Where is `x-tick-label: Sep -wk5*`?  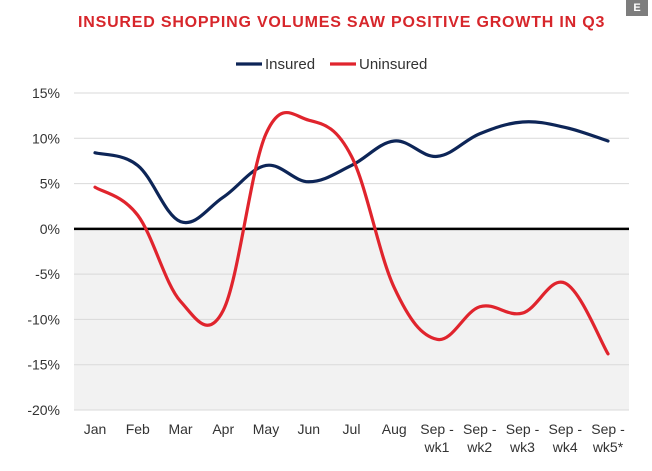 x-tick-label: Sep -wk5* is located at coordinates (608, 438).